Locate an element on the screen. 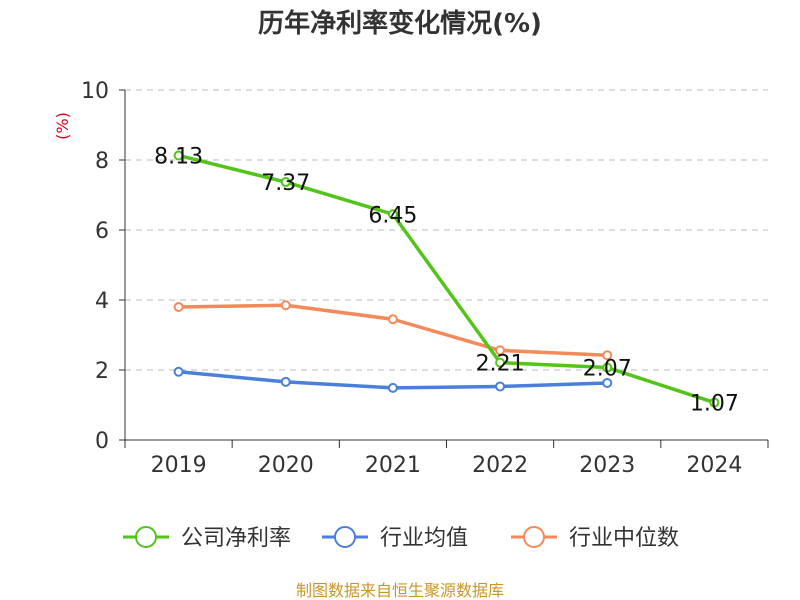 This screenshot has height=600, width=800. data-source-note: 制图数据来自恒生聚源数据库 is located at coordinates (400, 590).